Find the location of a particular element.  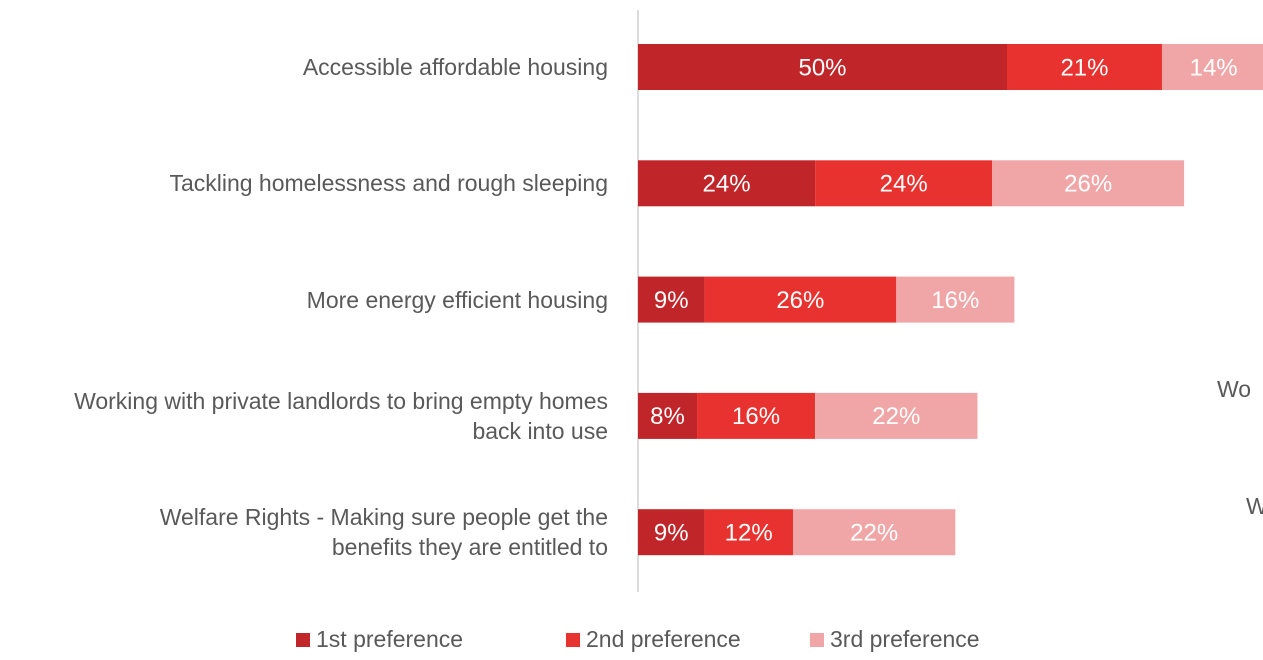

legend-label: 1st preference is located at coordinates (389, 639).